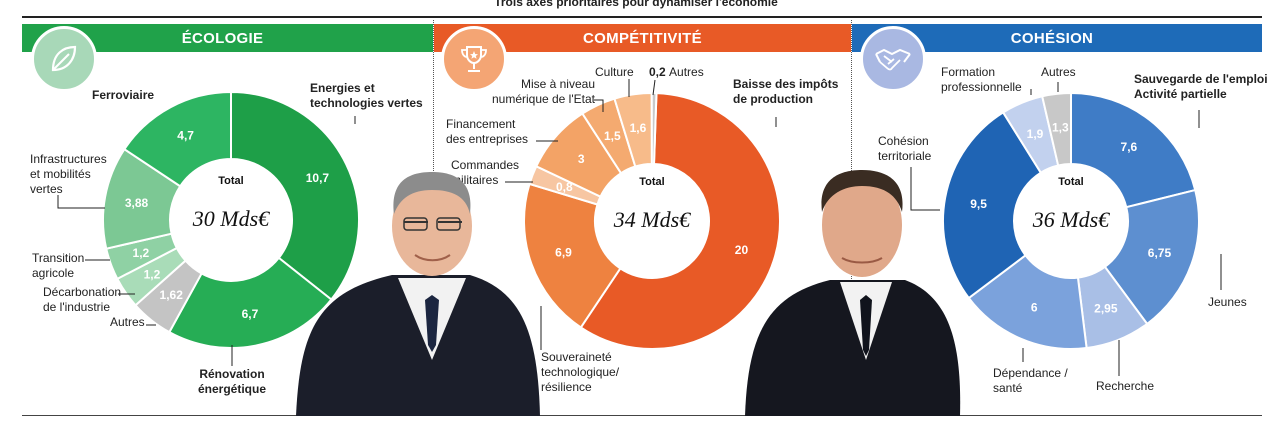 The width and height of the screenshot is (1272, 429). Describe the element at coordinates (1060, 128) in the screenshot. I see `slice-value-label: 1,3` at that location.